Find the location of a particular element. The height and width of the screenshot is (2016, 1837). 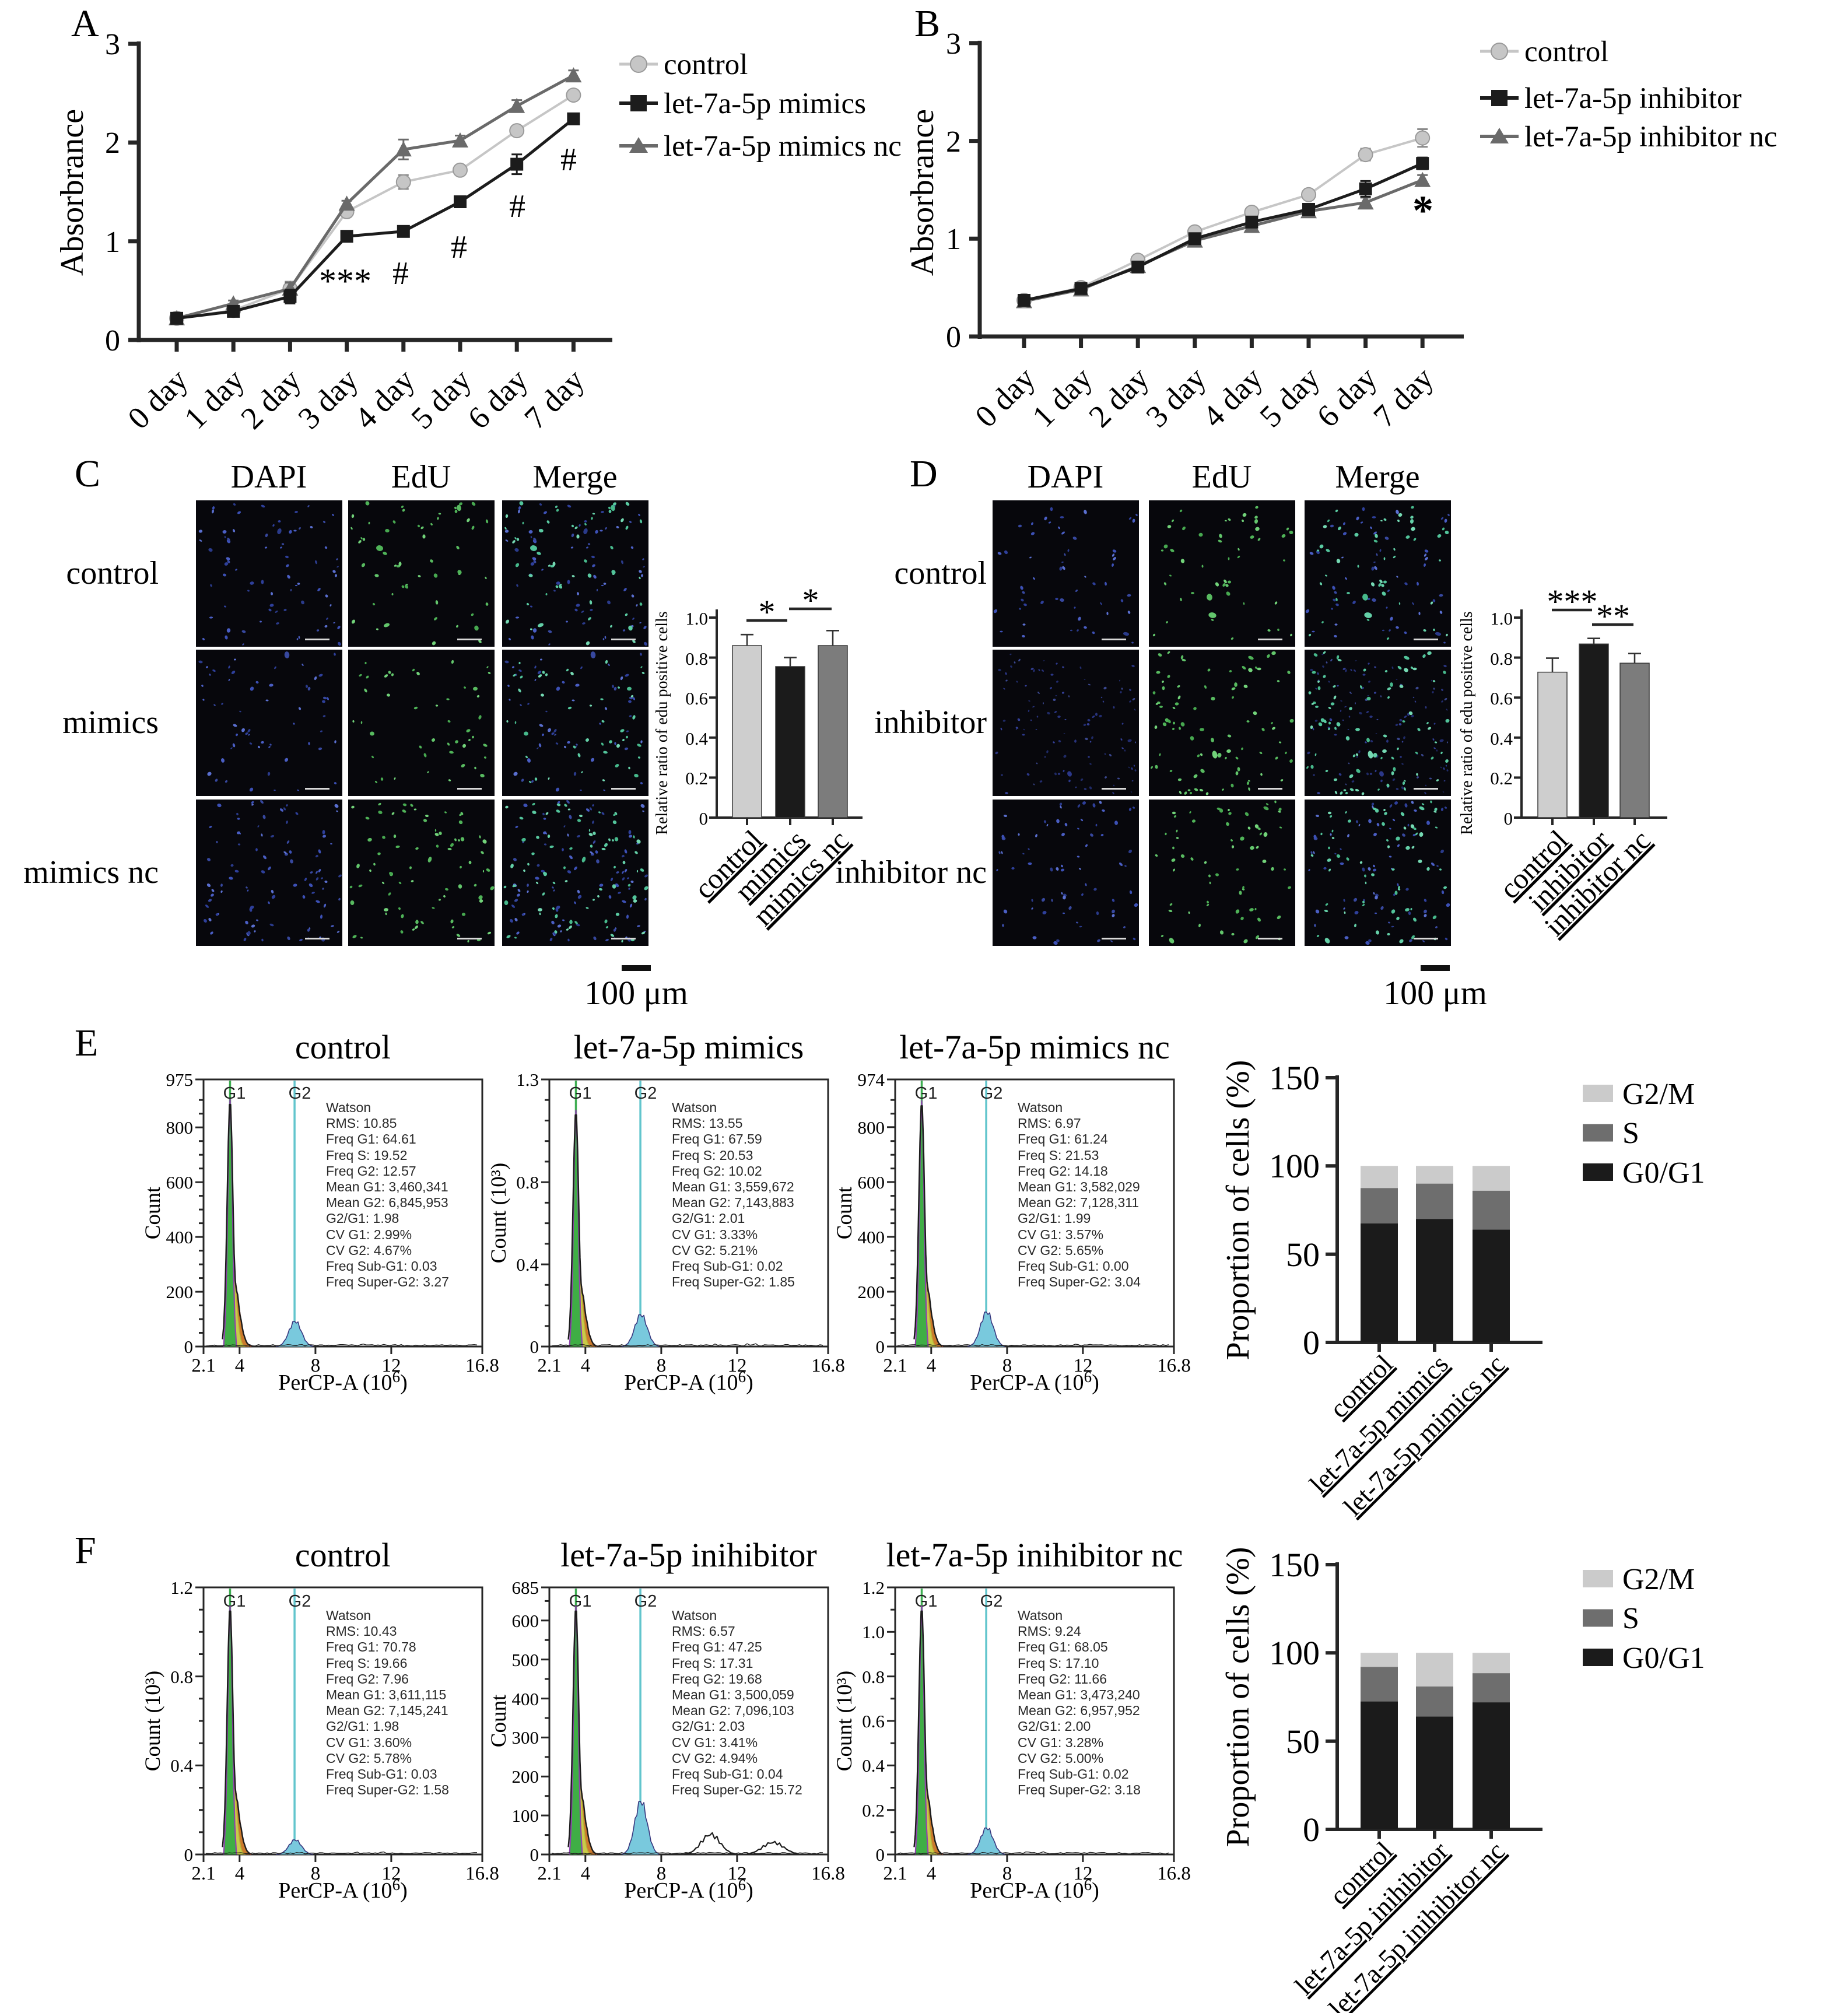

svg-text: G2/G1: 2.03 is located at coordinates (708, 1726).